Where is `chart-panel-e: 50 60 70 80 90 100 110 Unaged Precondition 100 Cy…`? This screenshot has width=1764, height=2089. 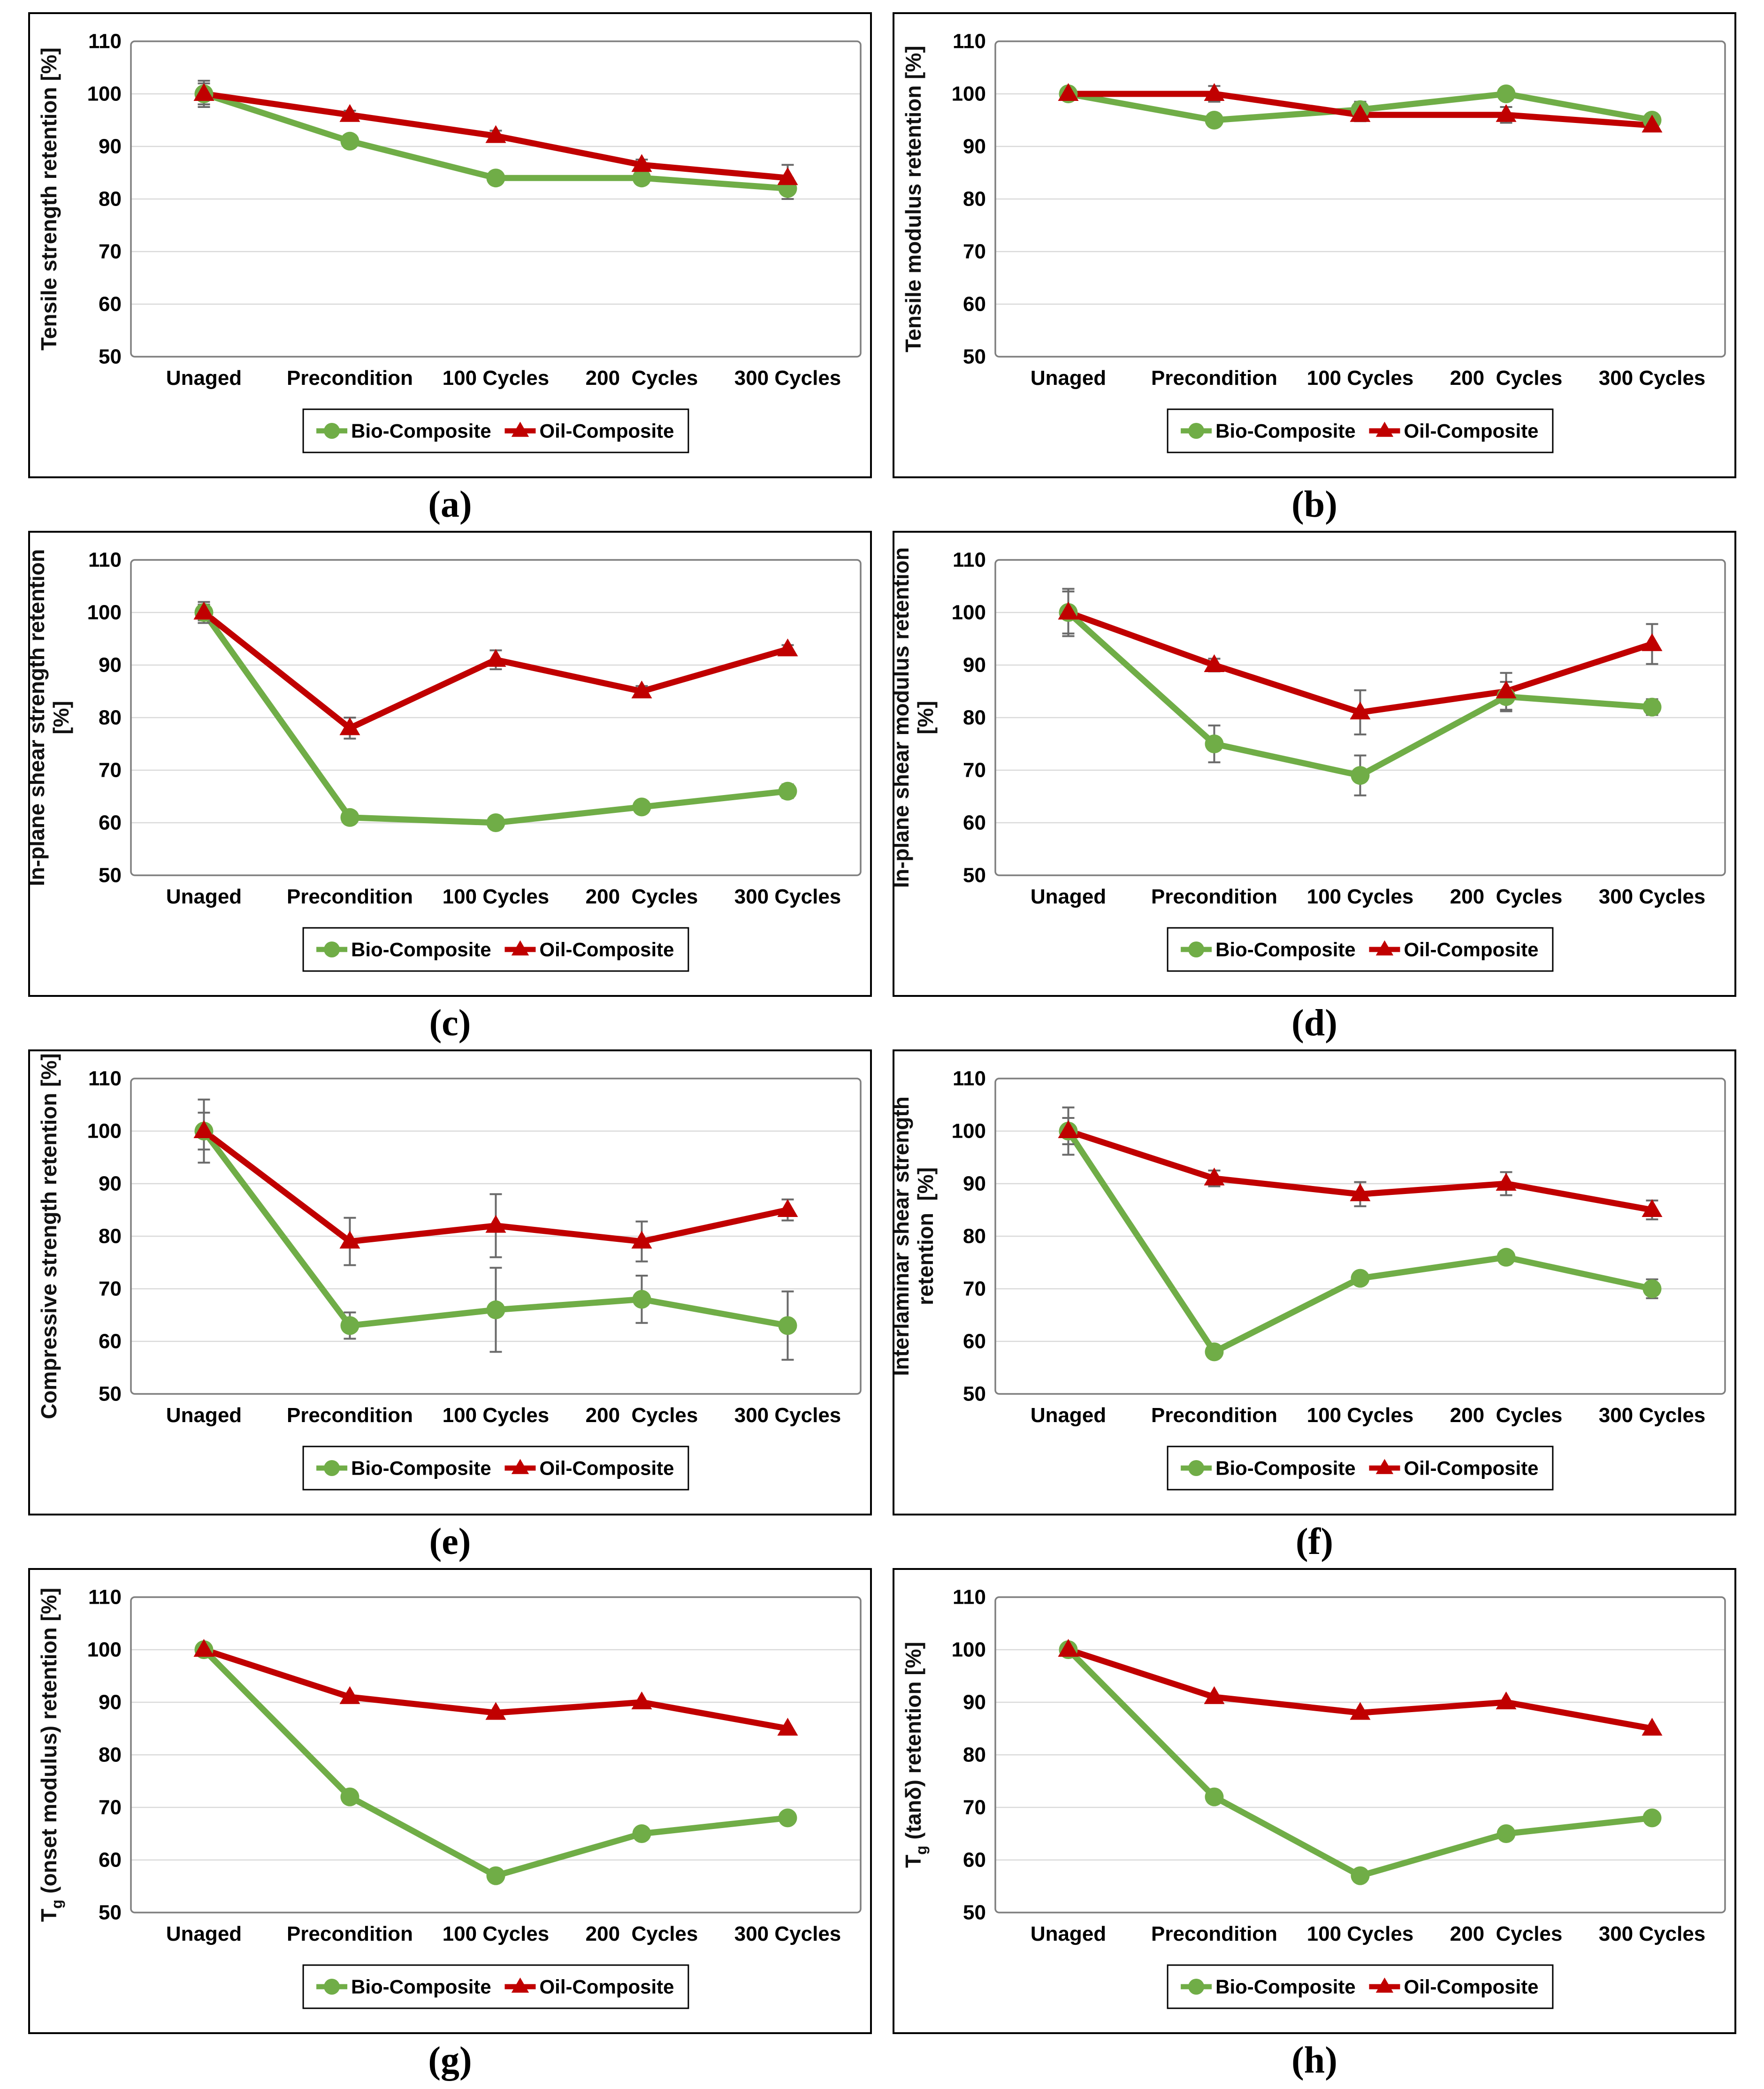 chart-panel-e: 50 60 70 80 90 100 110 Unaged Precondition 100 Cy… is located at coordinates (450, 1282).